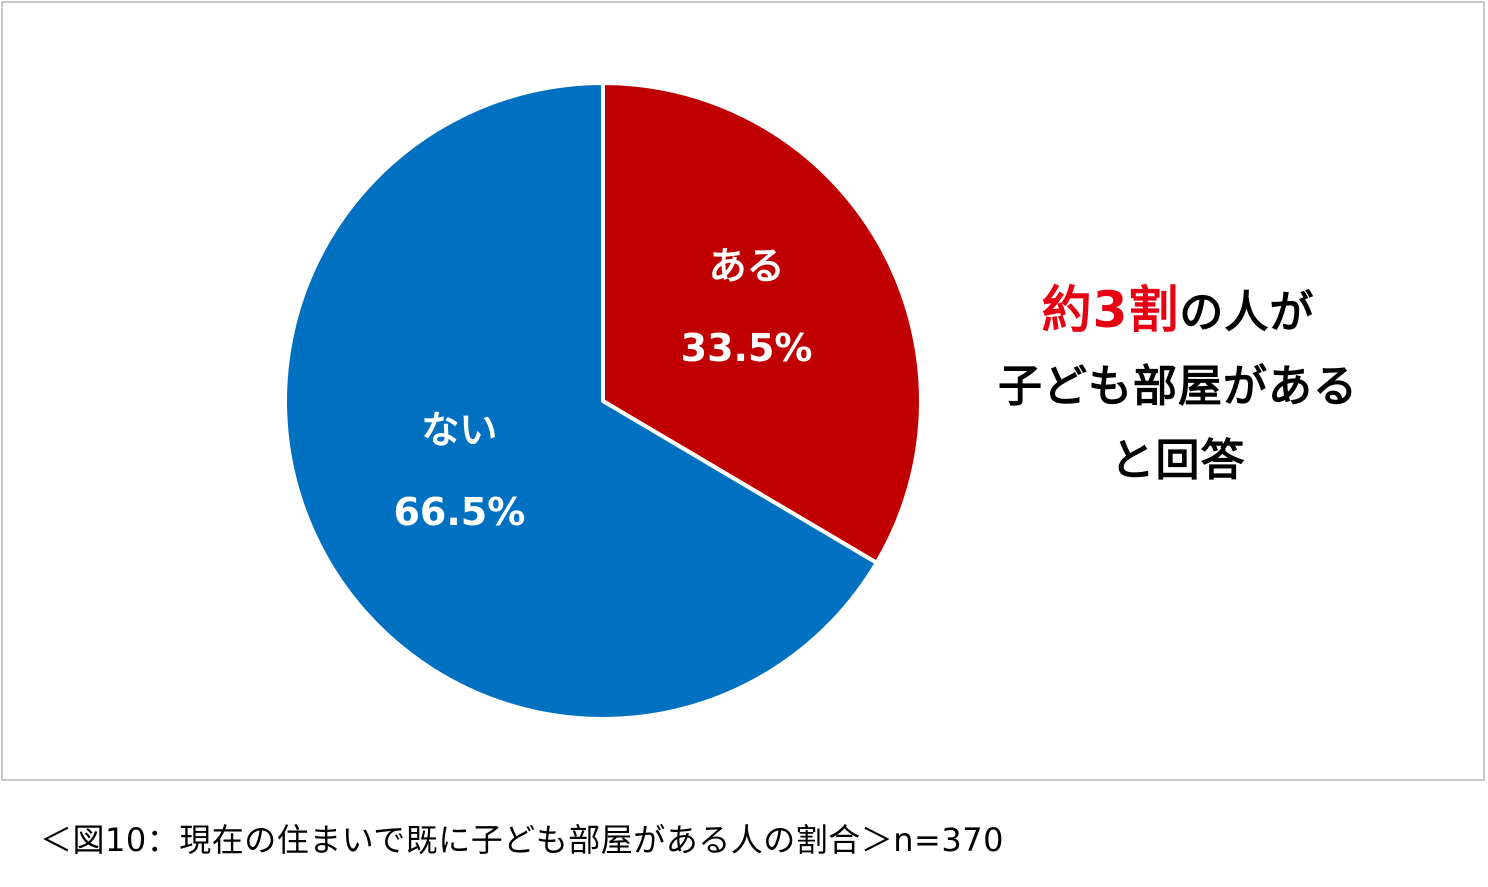 The height and width of the screenshot is (887, 1488). What do you see at coordinates (747, 348) in the screenshot?
I see `slice-value-label: 33.5%` at bounding box center [747, 348].